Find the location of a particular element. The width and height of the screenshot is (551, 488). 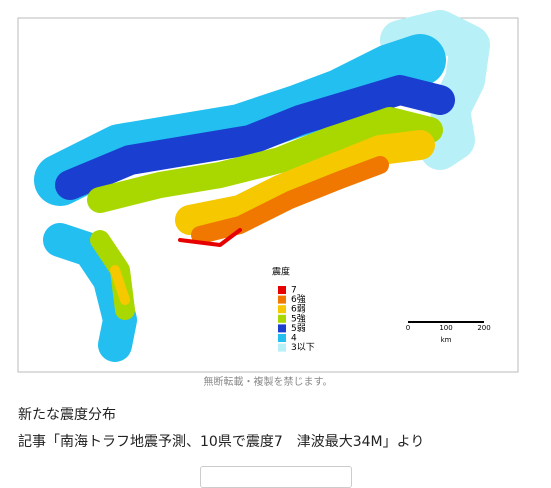

legend-label: 7 is located at coordinates (294, 291).